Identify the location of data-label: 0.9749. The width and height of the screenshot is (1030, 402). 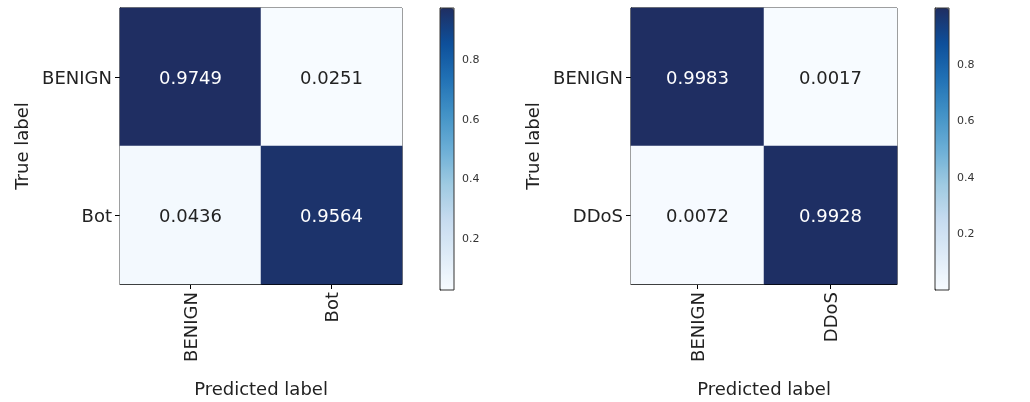
(190, 77).